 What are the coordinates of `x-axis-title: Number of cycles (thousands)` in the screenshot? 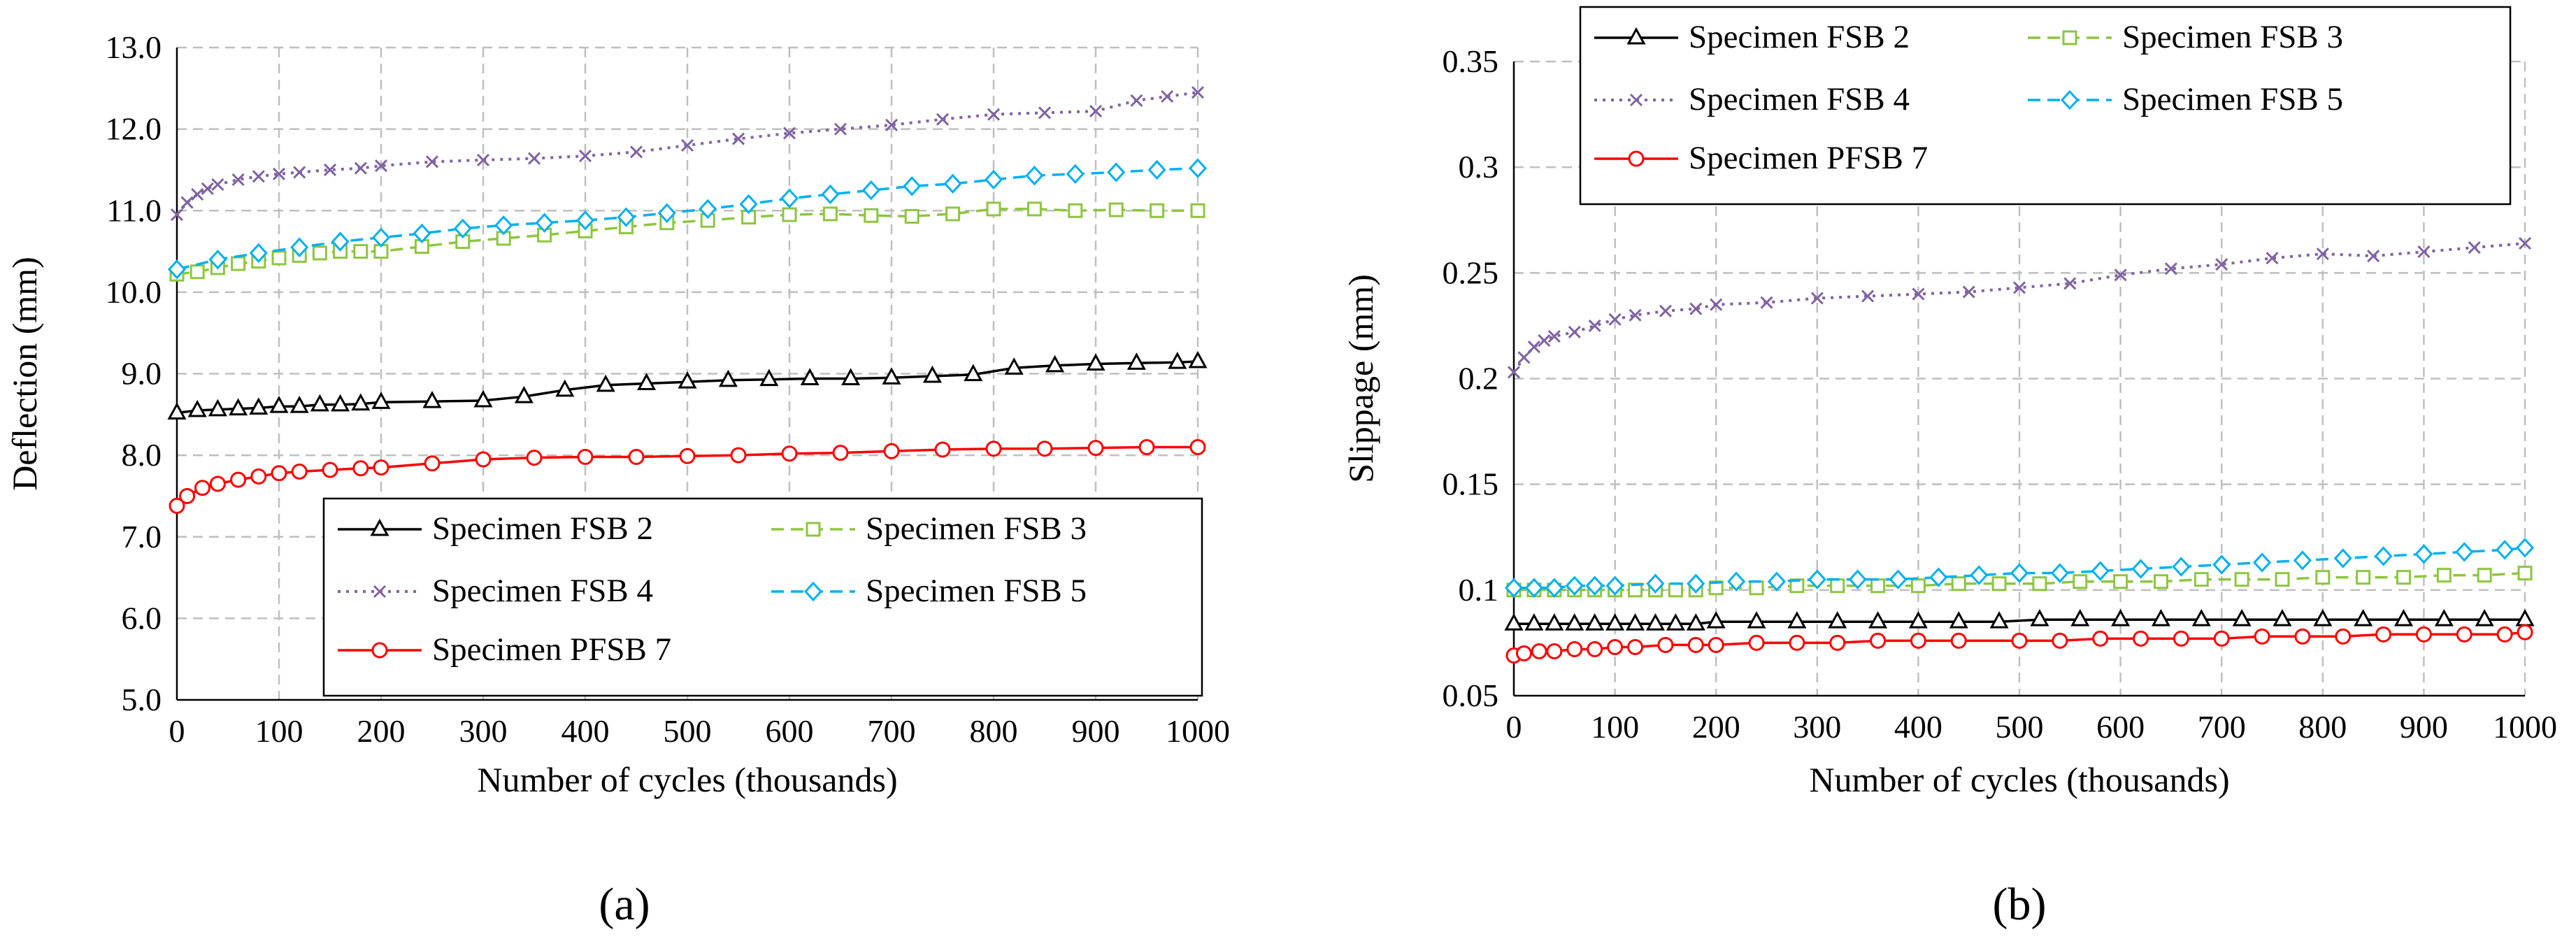 It's located at (2019, 779).